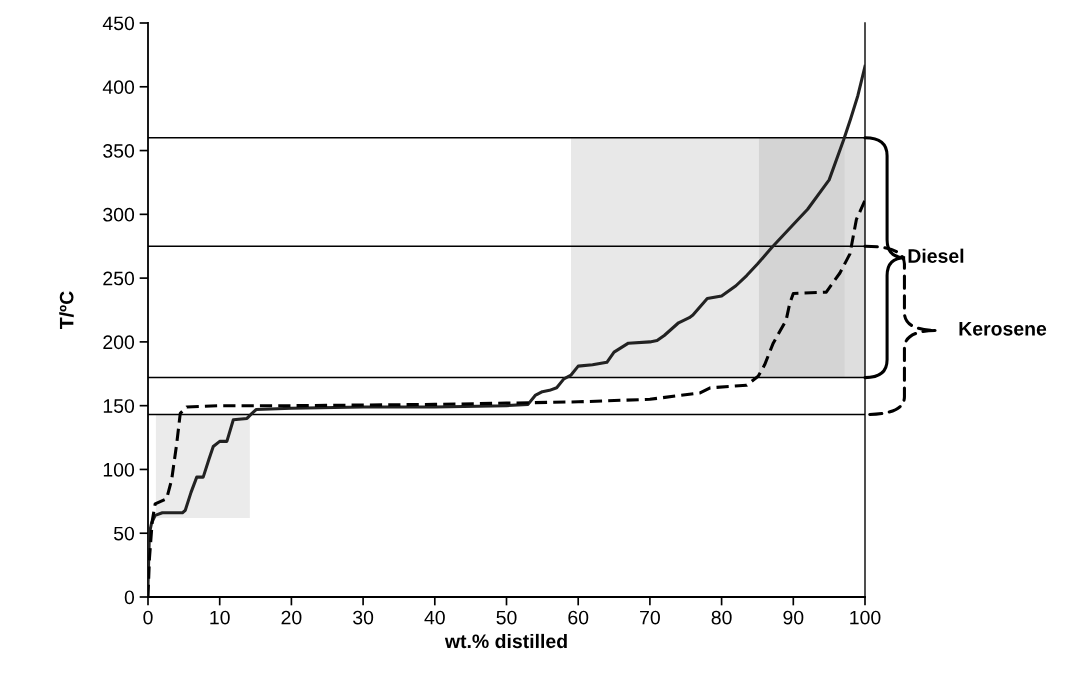  I want to click on text: Kerosene, so click(1003, 329).